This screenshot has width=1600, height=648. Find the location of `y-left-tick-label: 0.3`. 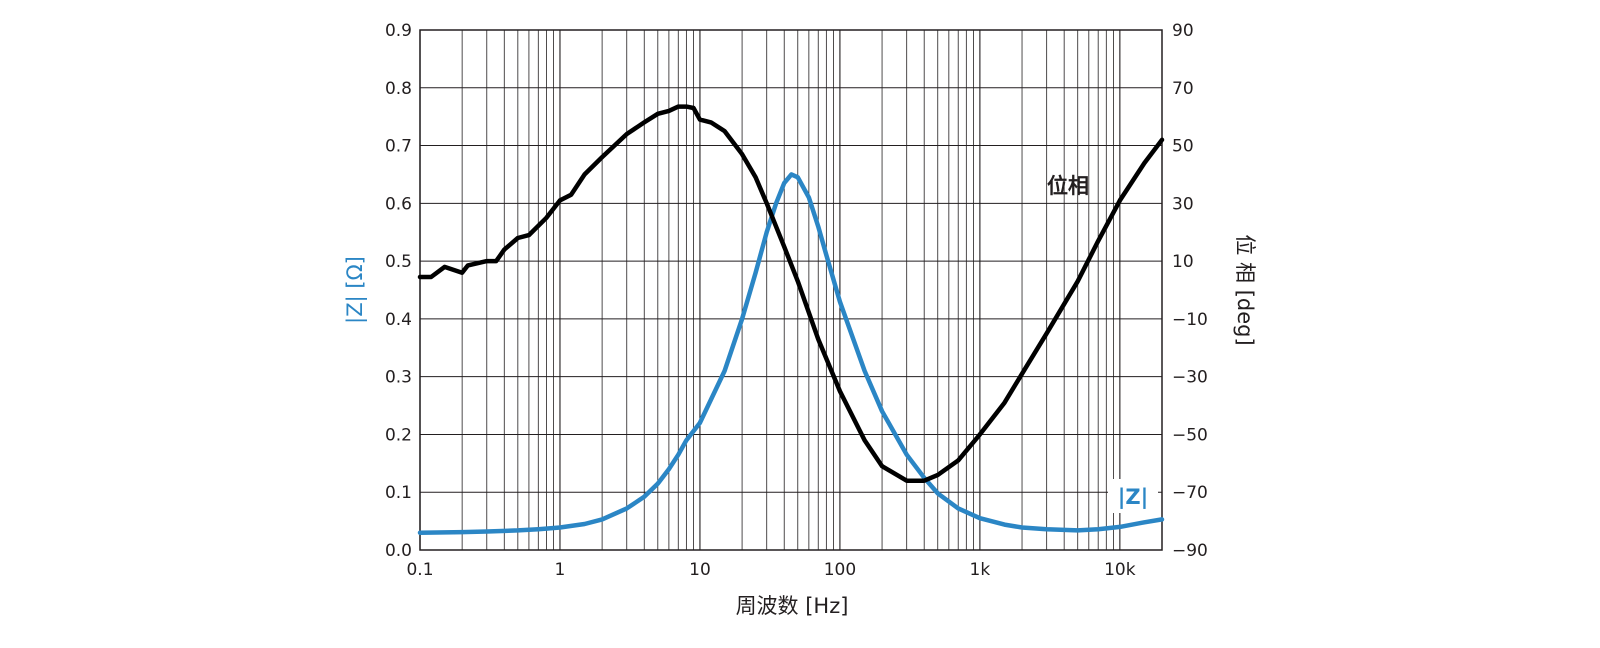

y-left-tick-label: 0.3 is located at coordinates (398, 378).